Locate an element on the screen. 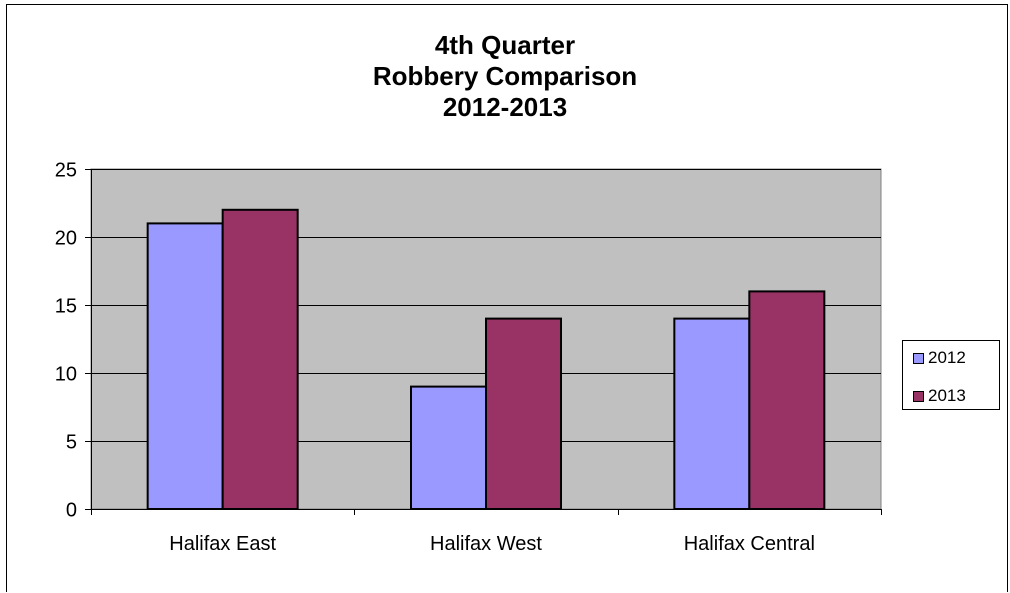 This screenshot has width=1010, height=593. x-tick-label: Halifax Central is located at coordinates (749, 544).